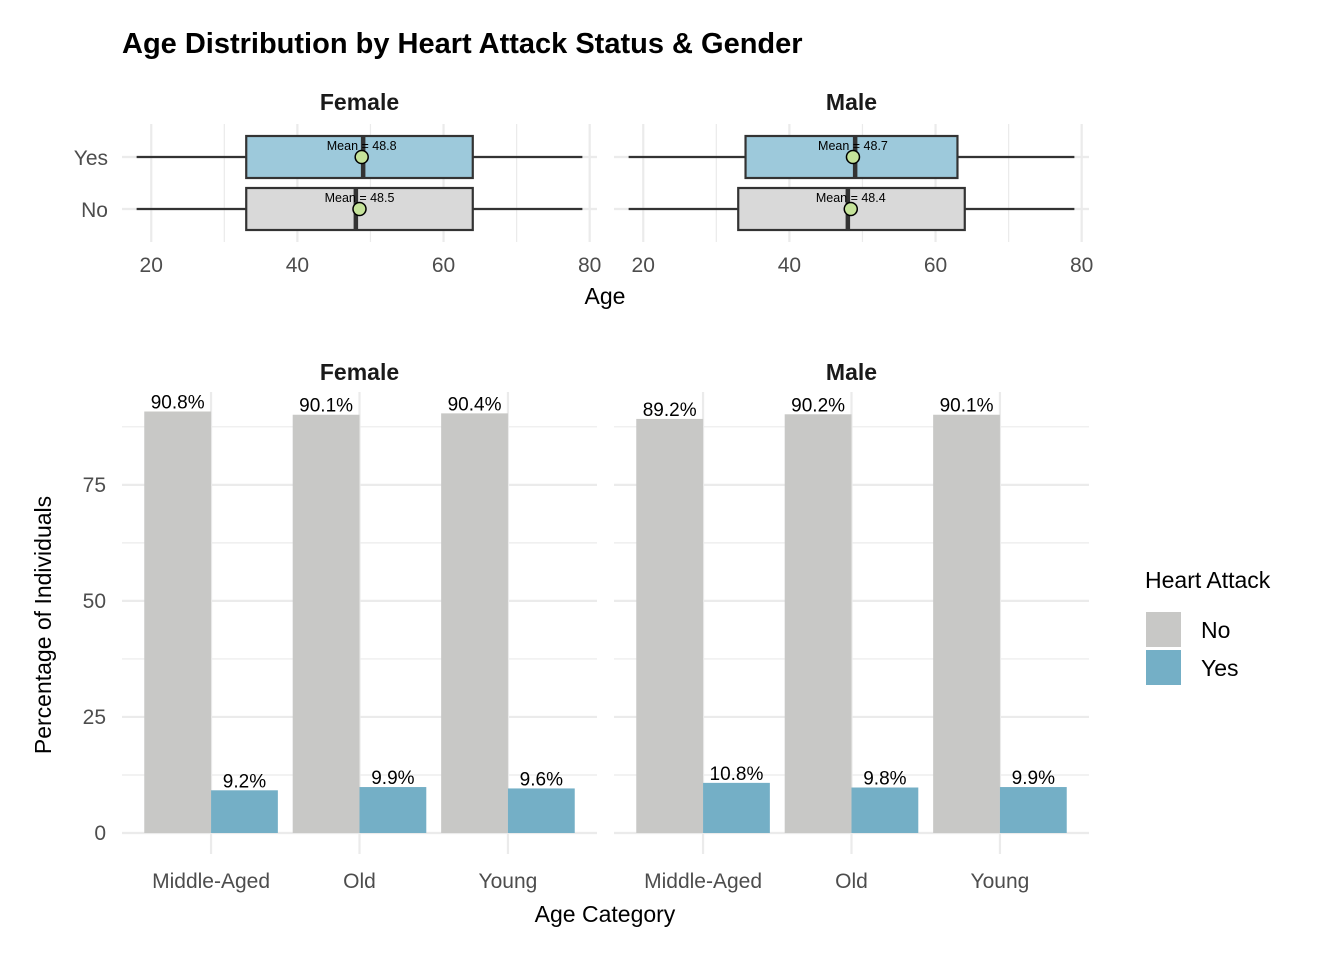 The height and width of the screenshot is (960, 1344). What do you see at coordinates (1163, 667) in the screenshot?
I see `legend-swatch-yes` at bounding box center [1163, 667].